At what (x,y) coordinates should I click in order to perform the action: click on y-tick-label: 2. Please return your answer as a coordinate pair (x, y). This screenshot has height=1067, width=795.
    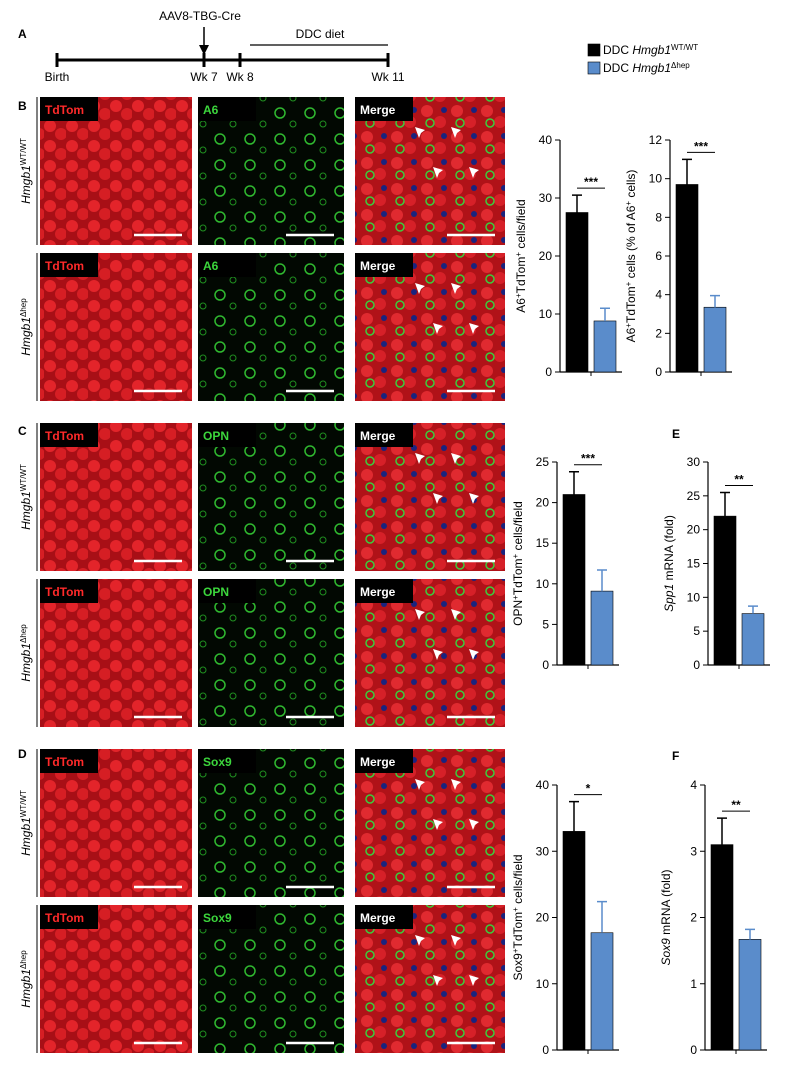
    Looking at the image, I should click on (658, 333).